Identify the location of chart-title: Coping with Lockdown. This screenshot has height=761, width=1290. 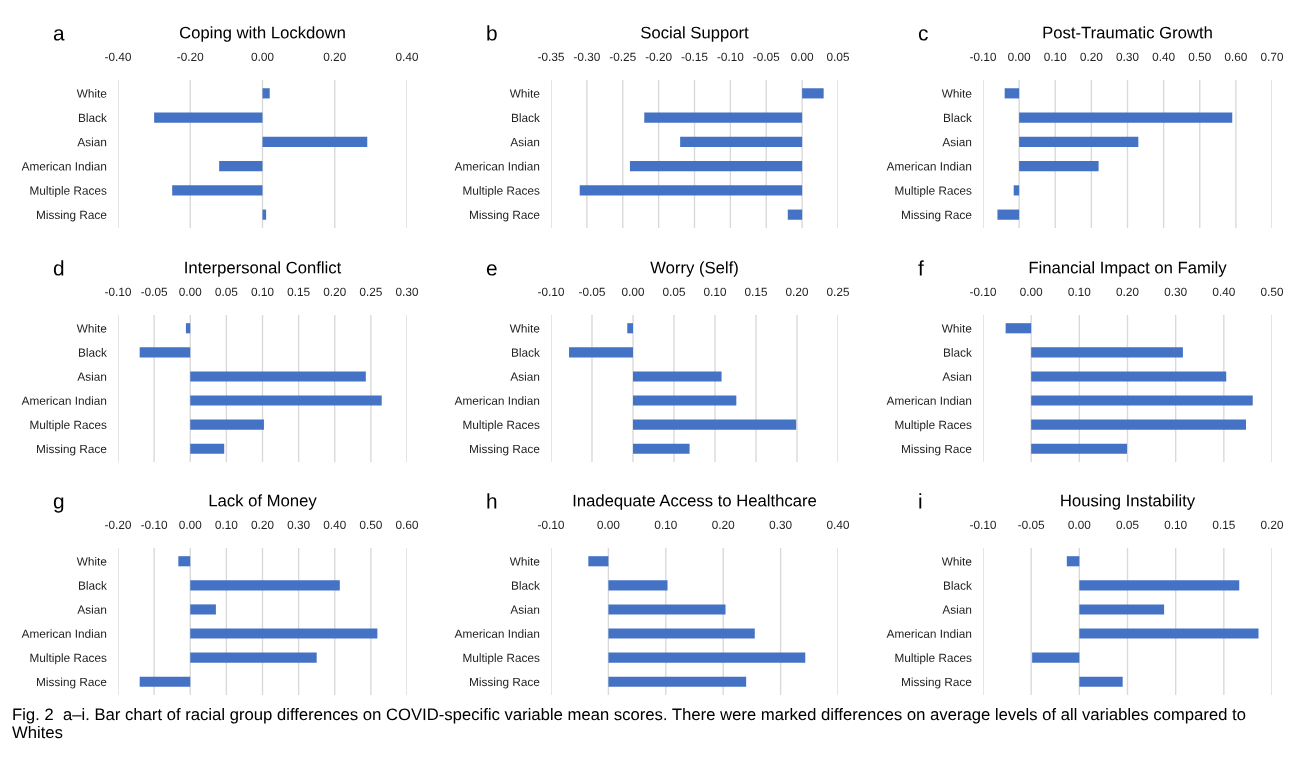
(262, 34).